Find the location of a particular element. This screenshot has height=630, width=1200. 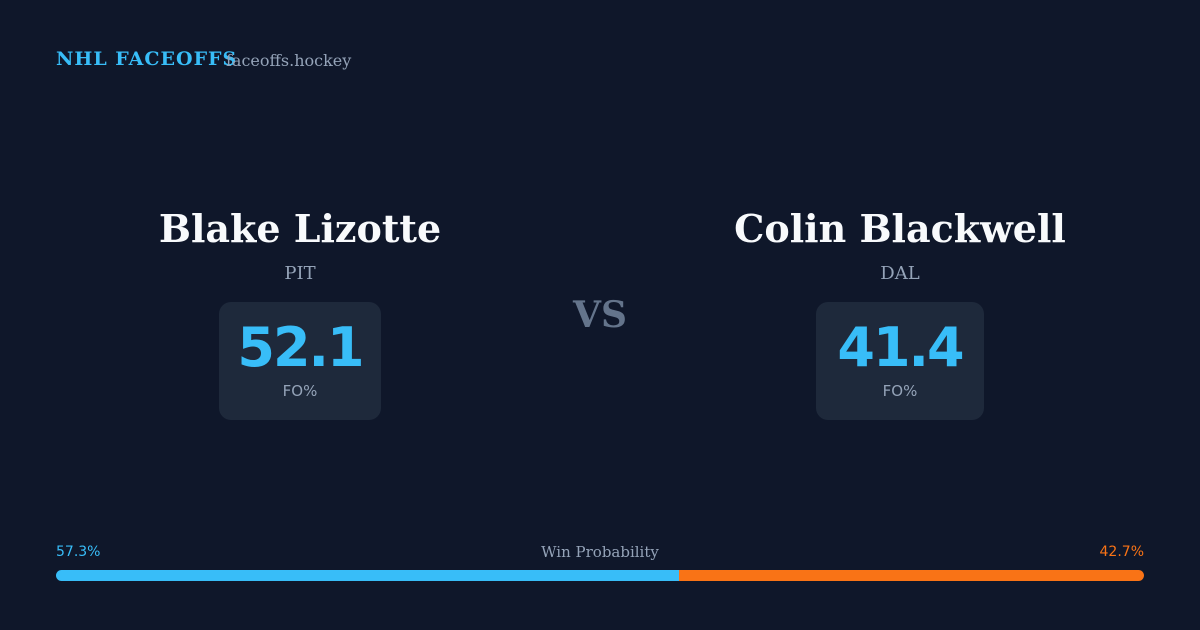

away-probability: 42.7% is located at coordinates (1121, 552).